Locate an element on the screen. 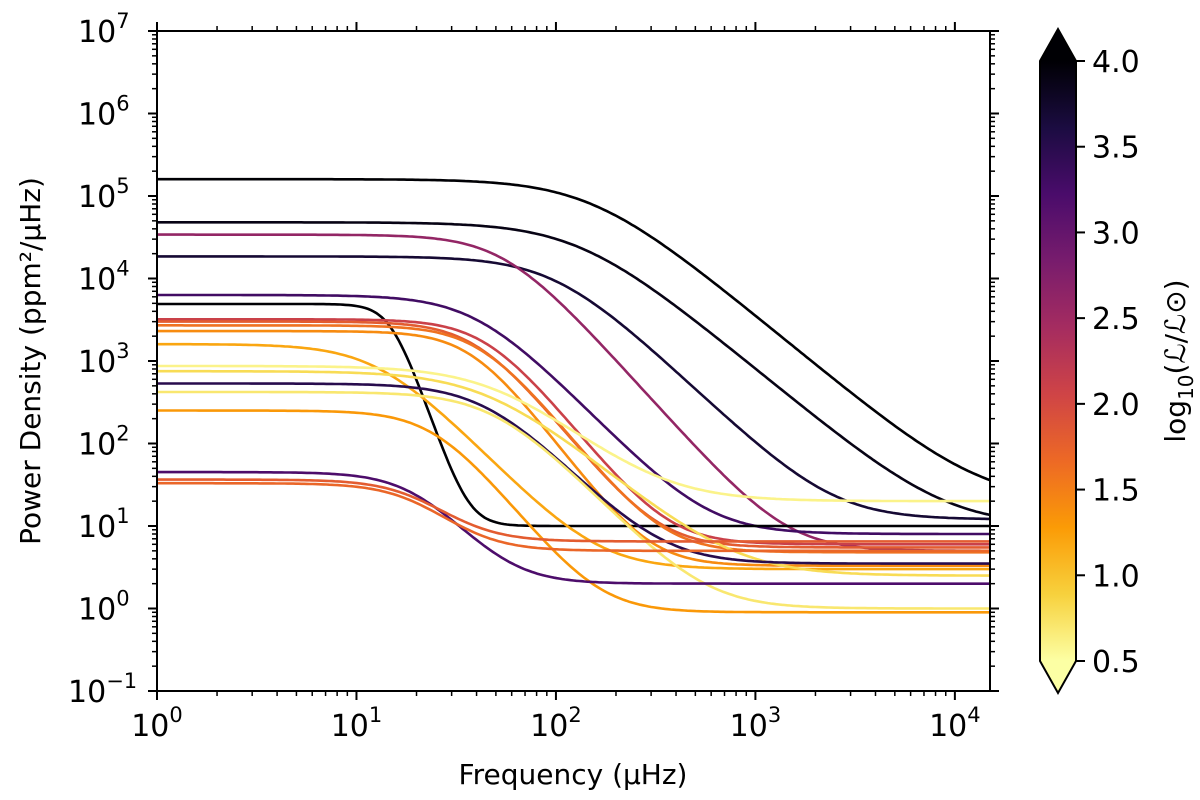  colorbar-tick-label: 3.0 is located at coordinates (1116, 233).